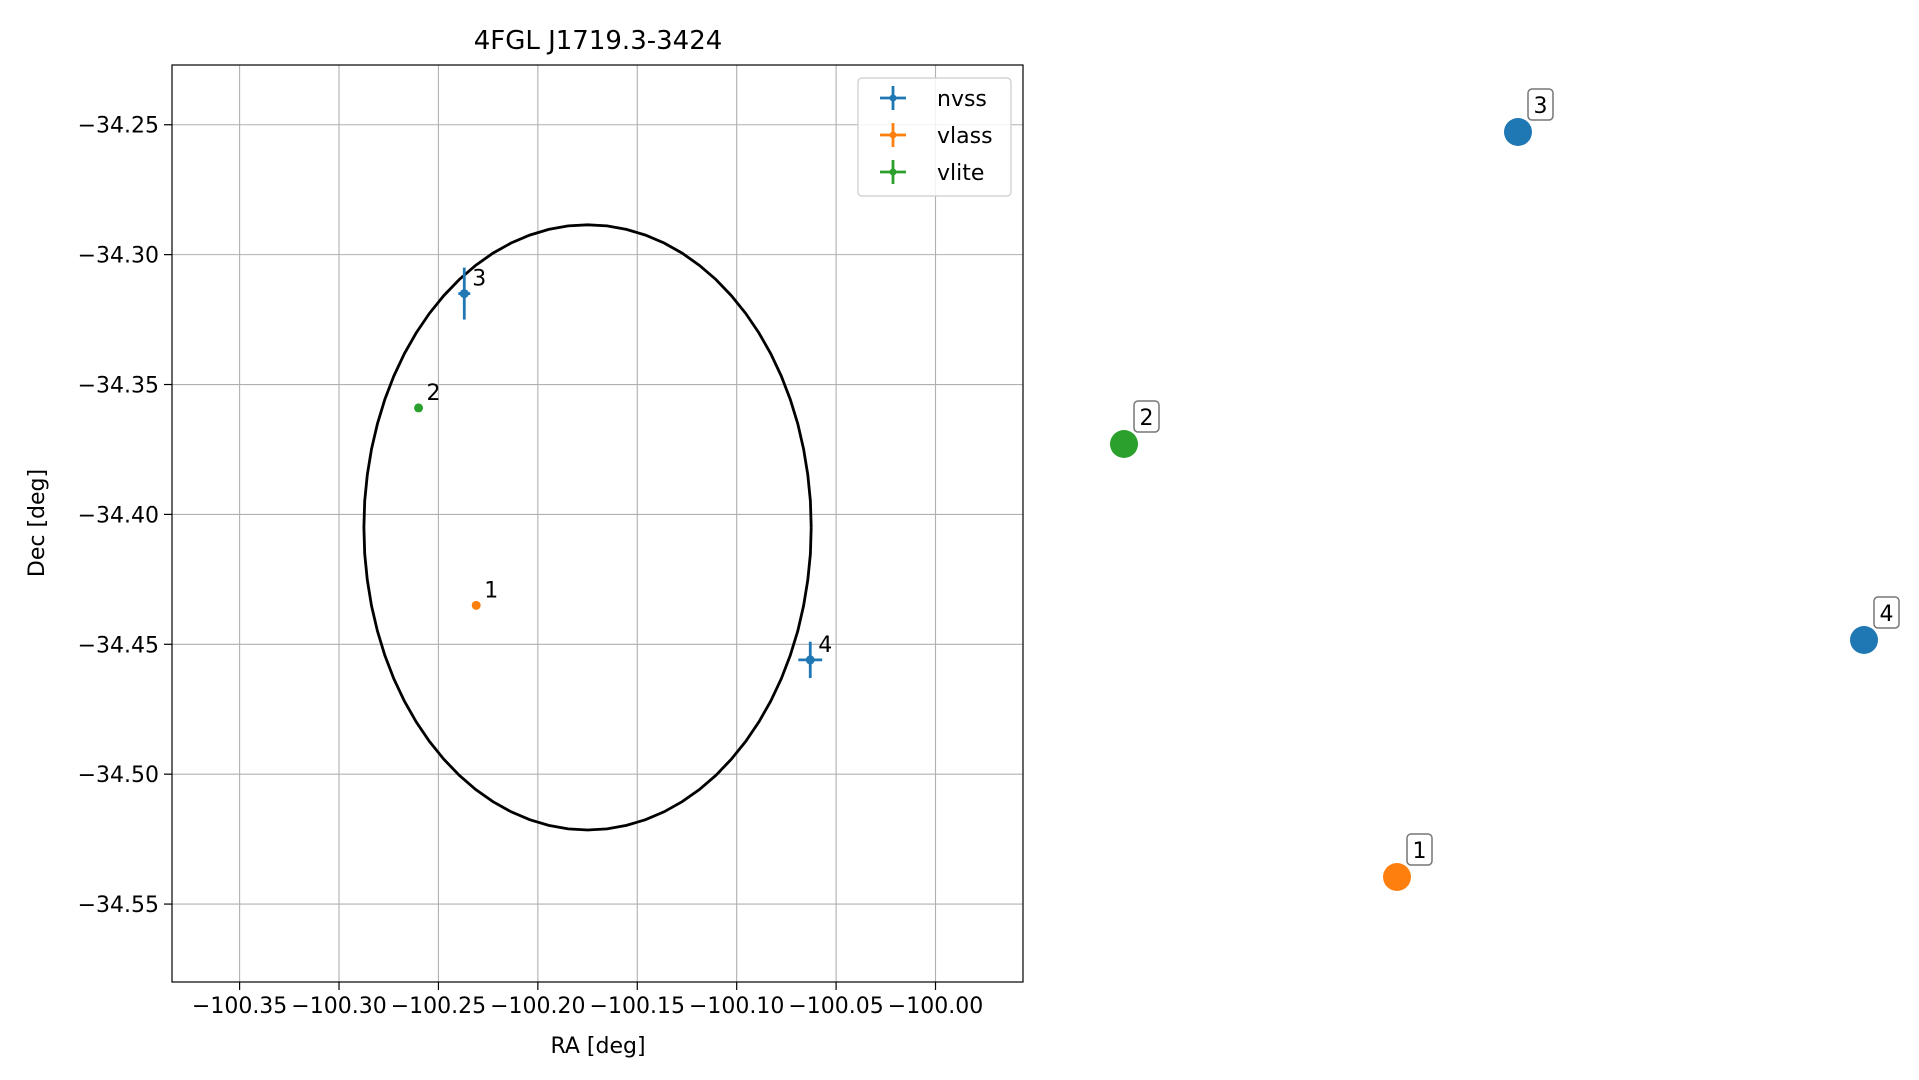 The width and height of the screenshot is (1919, 1080). I want to click on legend-label: nvss, so click(962, 99).